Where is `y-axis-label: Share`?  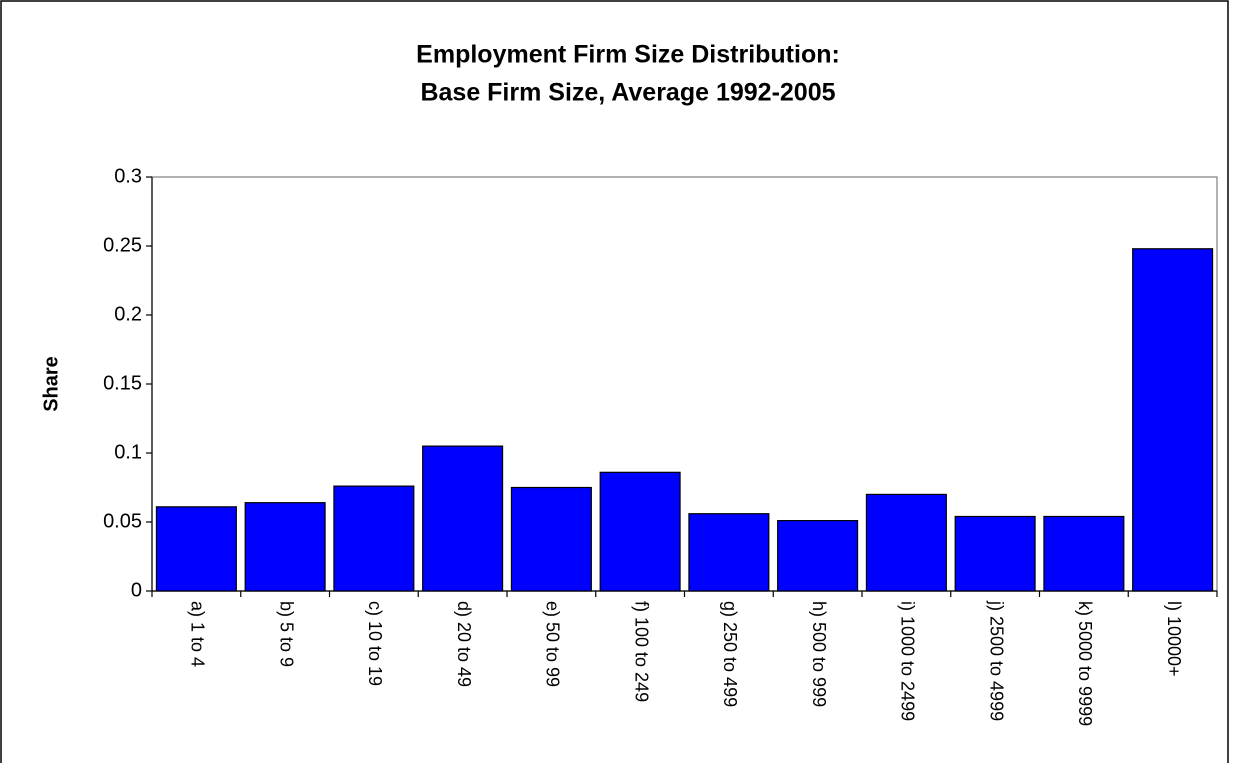 y-axis-label: Share is located at coordinates (51, 384).